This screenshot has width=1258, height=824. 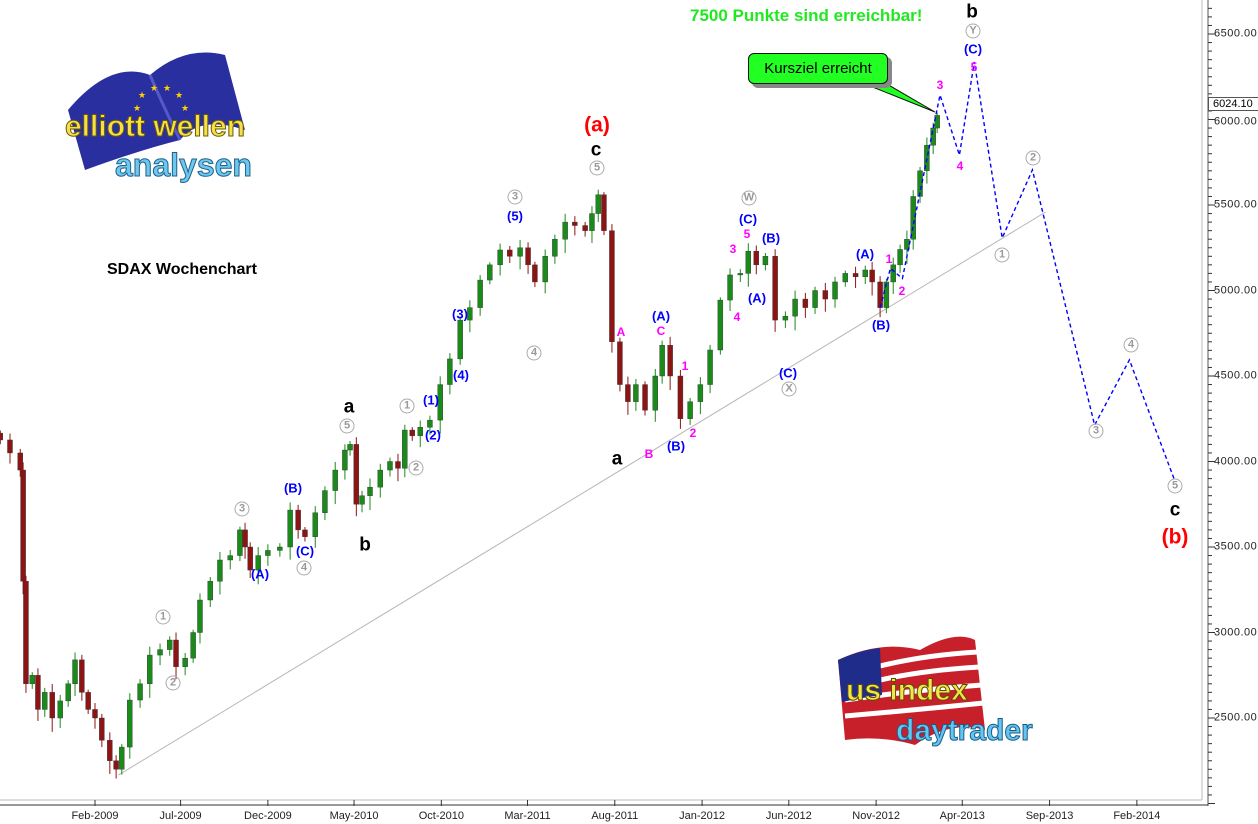 I want to click on x-tick-label: Dec-2009, so click(x=268, y=816).